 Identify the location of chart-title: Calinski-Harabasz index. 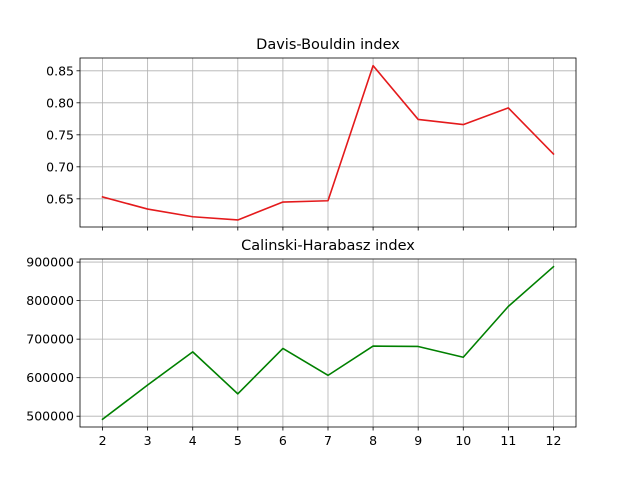
(328, 246).